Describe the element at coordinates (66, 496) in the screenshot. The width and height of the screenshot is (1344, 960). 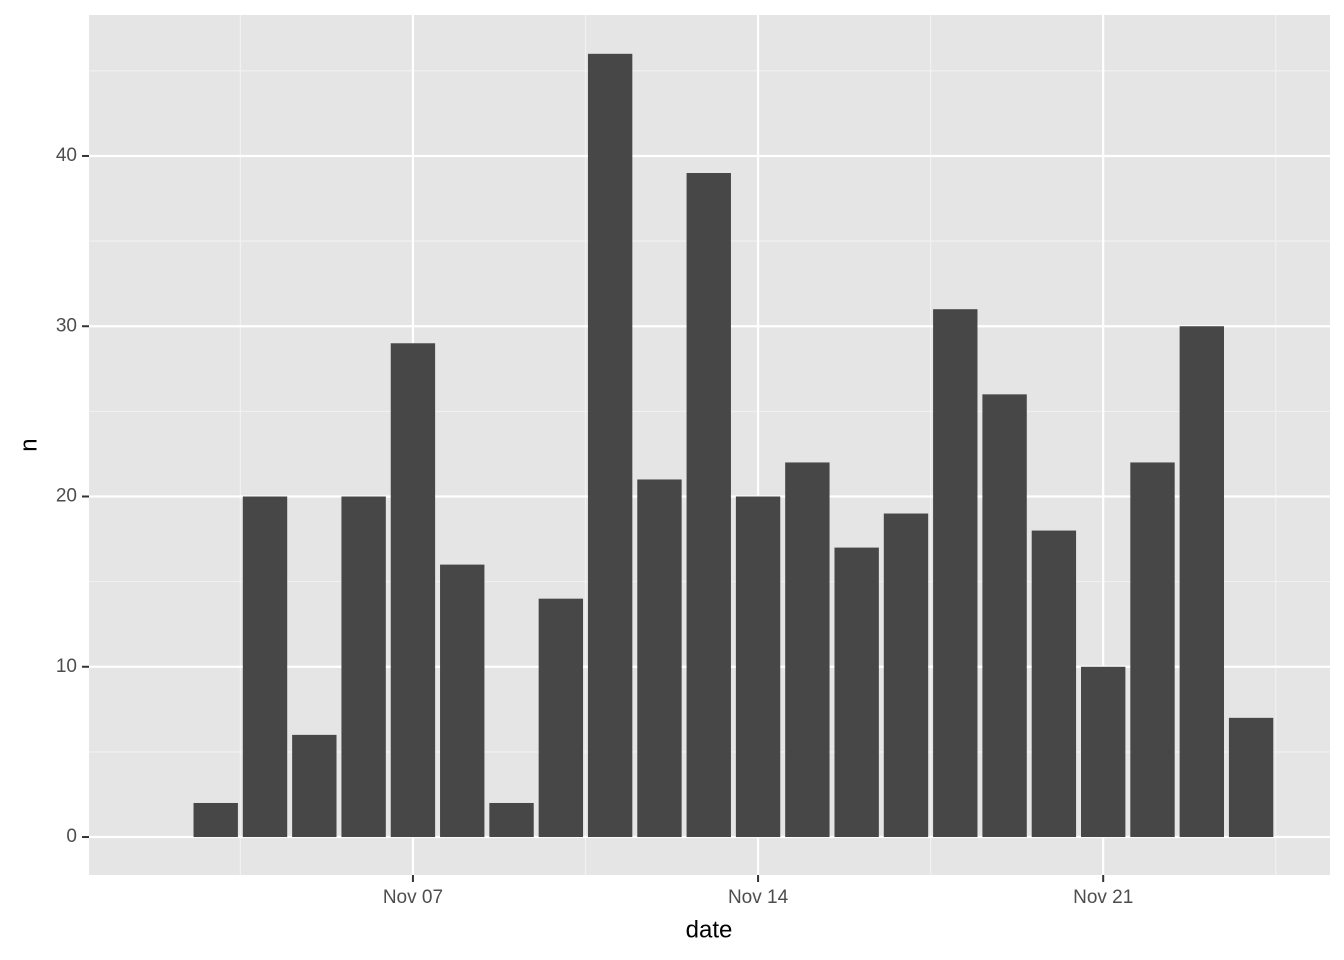
I see `y-tick-label: 20` at that location.